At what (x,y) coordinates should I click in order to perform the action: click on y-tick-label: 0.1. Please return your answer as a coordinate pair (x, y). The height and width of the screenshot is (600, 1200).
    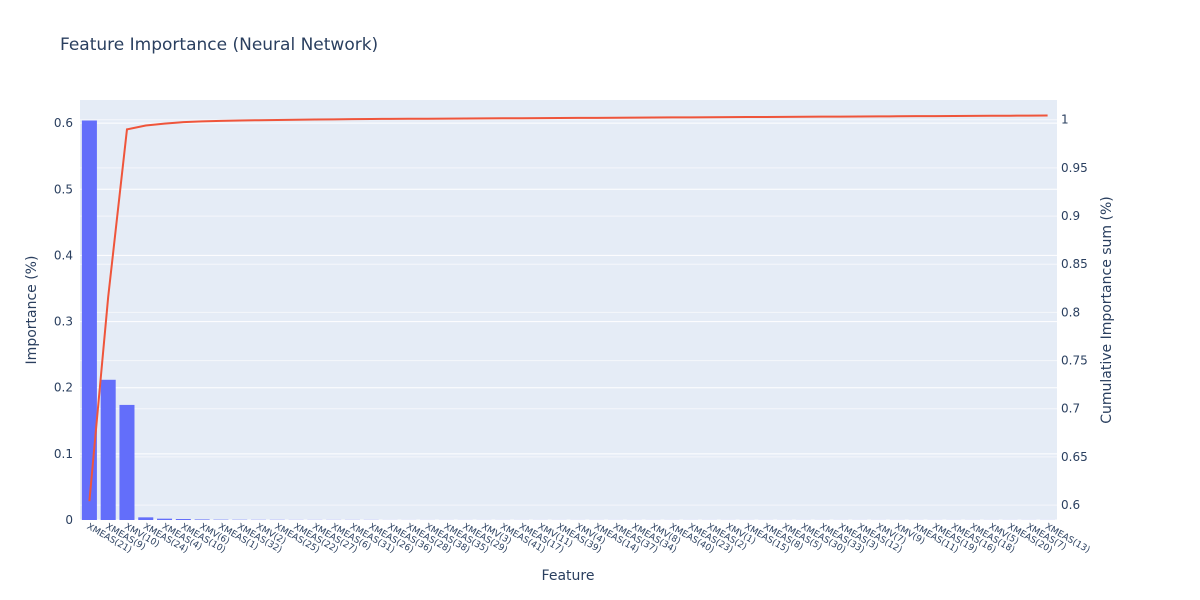
    Looking at the image, I should click on (63, 454).